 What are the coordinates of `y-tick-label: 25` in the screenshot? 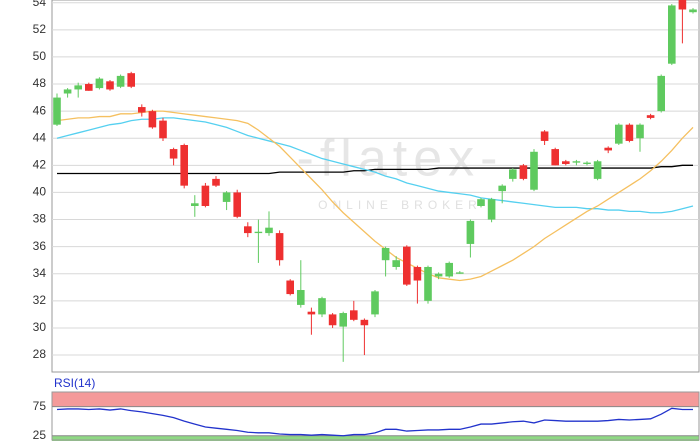 It's located at (40, 434).